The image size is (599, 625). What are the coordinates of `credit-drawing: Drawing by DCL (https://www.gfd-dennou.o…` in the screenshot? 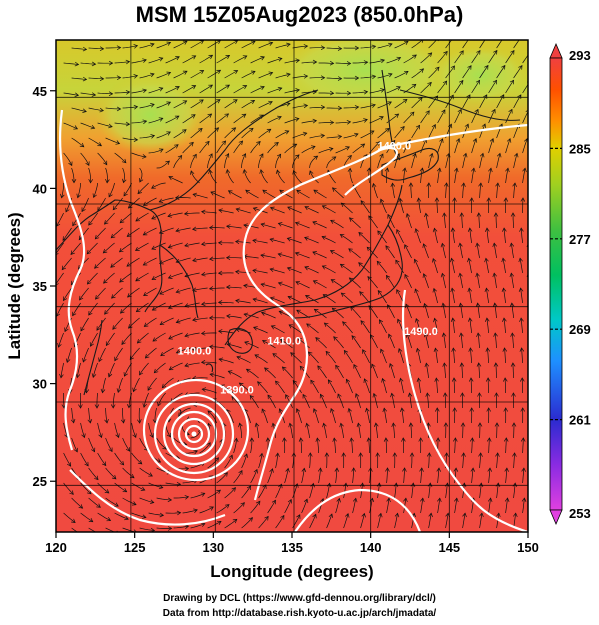 It's located at (299, 598).